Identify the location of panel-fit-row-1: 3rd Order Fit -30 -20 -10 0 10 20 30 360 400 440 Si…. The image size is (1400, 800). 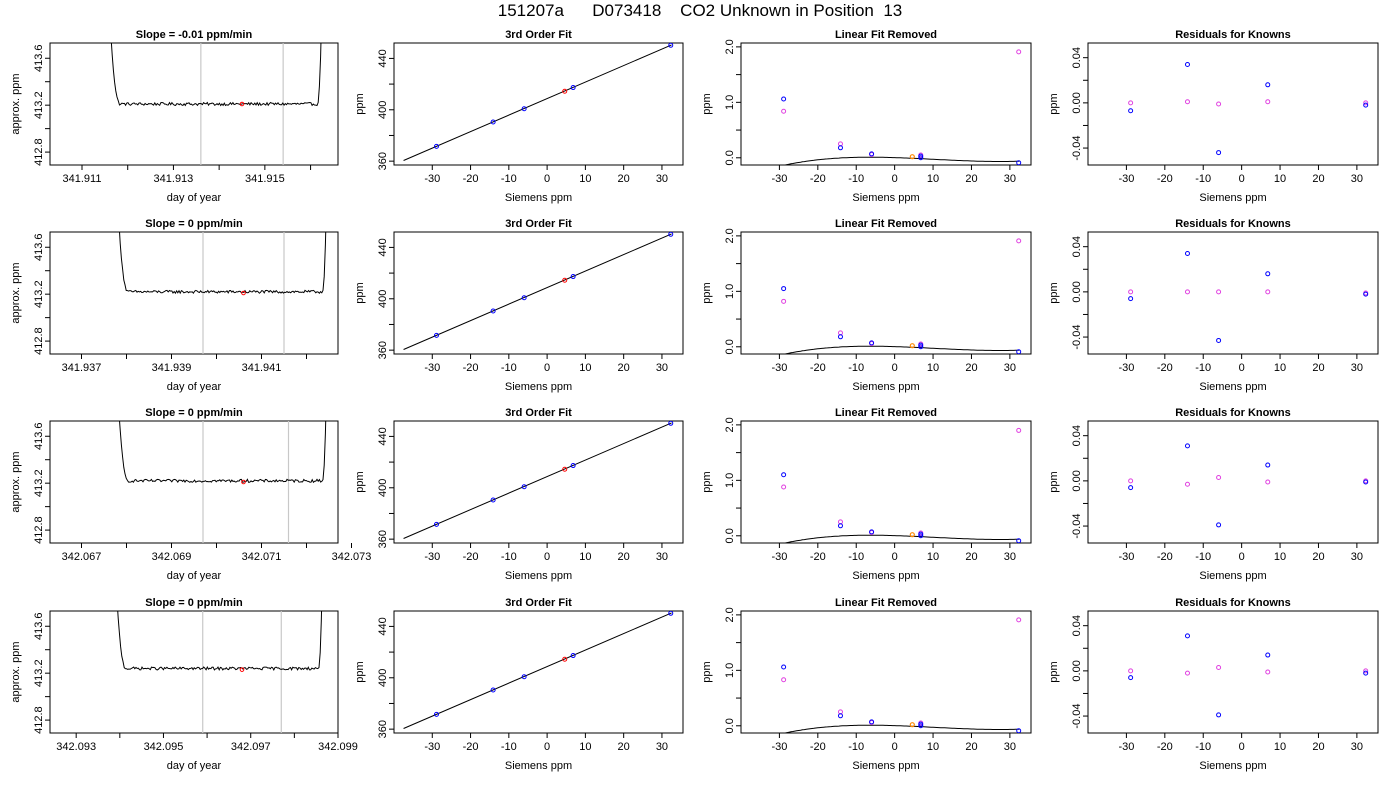
(519, 116).